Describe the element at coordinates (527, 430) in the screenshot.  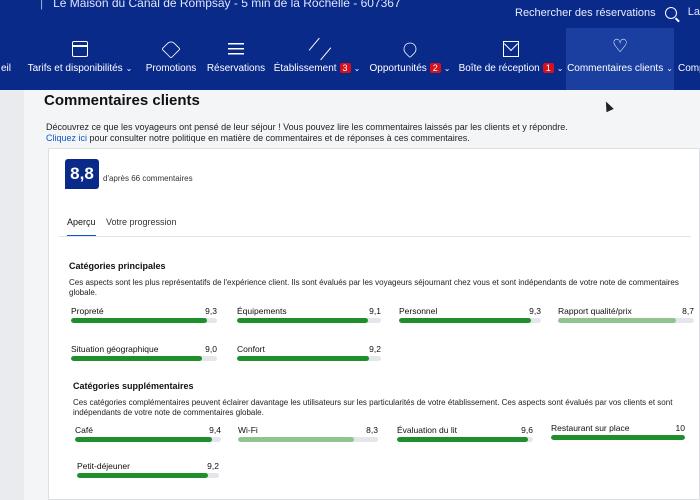
I see `metric-value: 9,6` at that location.